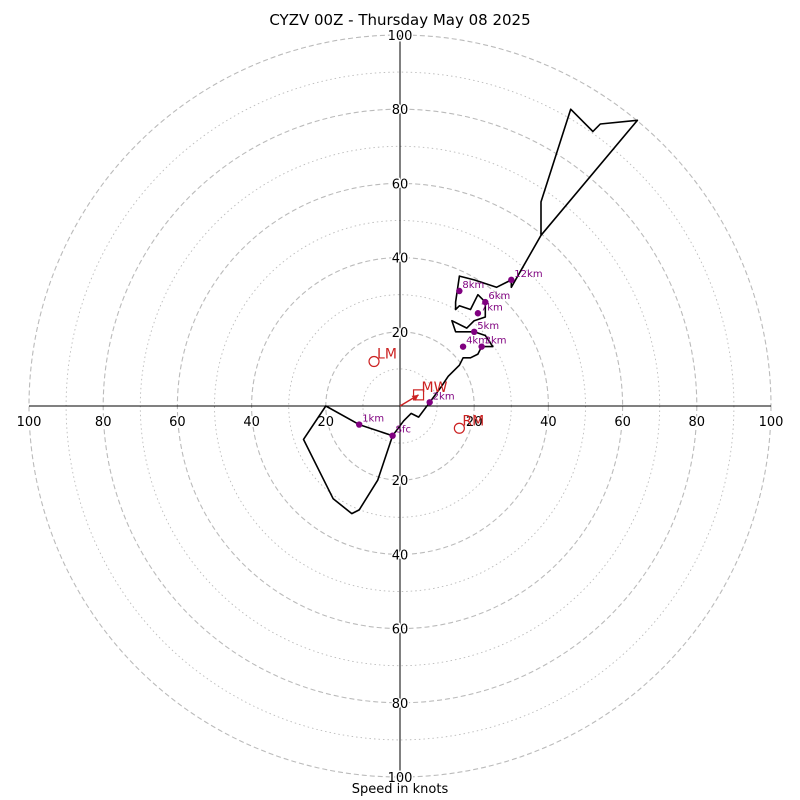  I want to click on tick-label-north-60: 60, so click(400, 184).